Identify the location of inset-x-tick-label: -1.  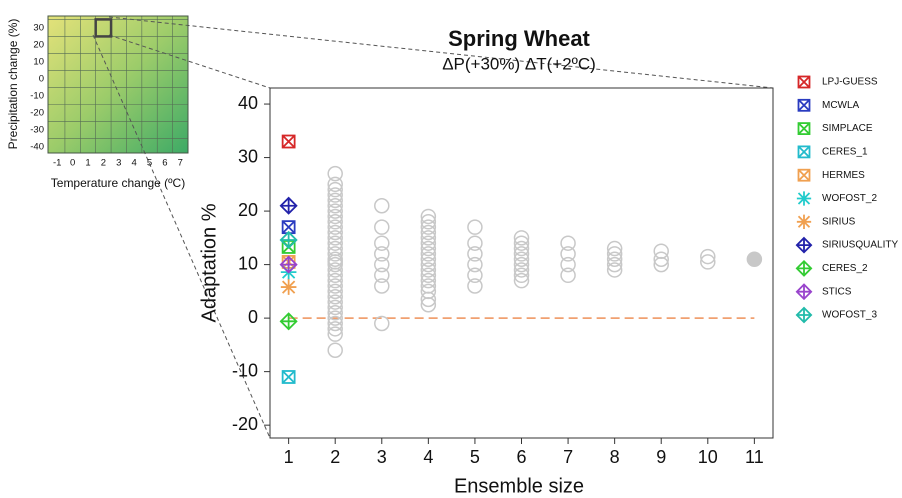
(57, 163).